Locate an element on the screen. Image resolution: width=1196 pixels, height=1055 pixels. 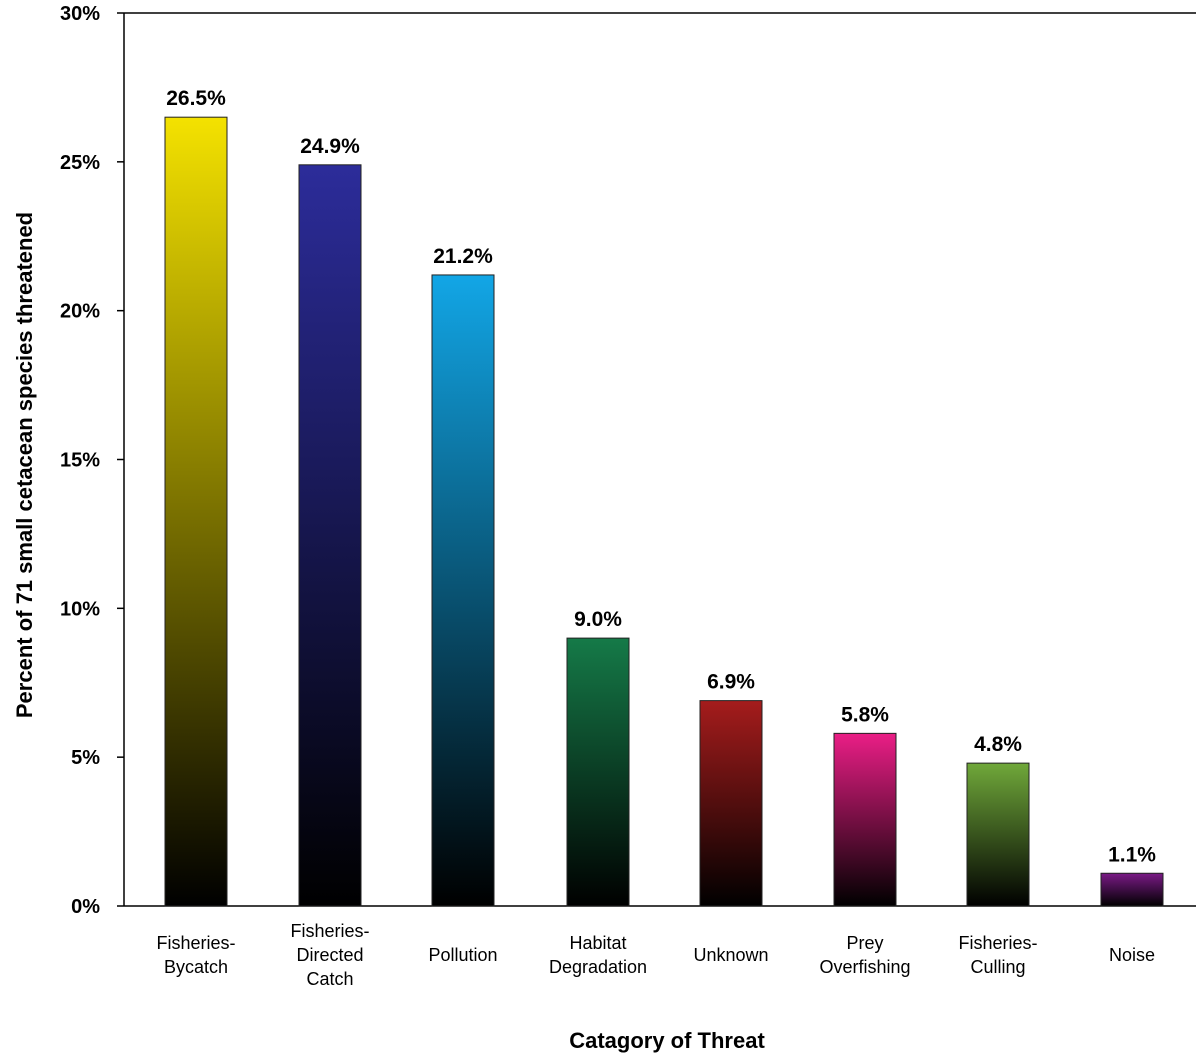
data-label: 24.9% is located at coordinates (330, 146).